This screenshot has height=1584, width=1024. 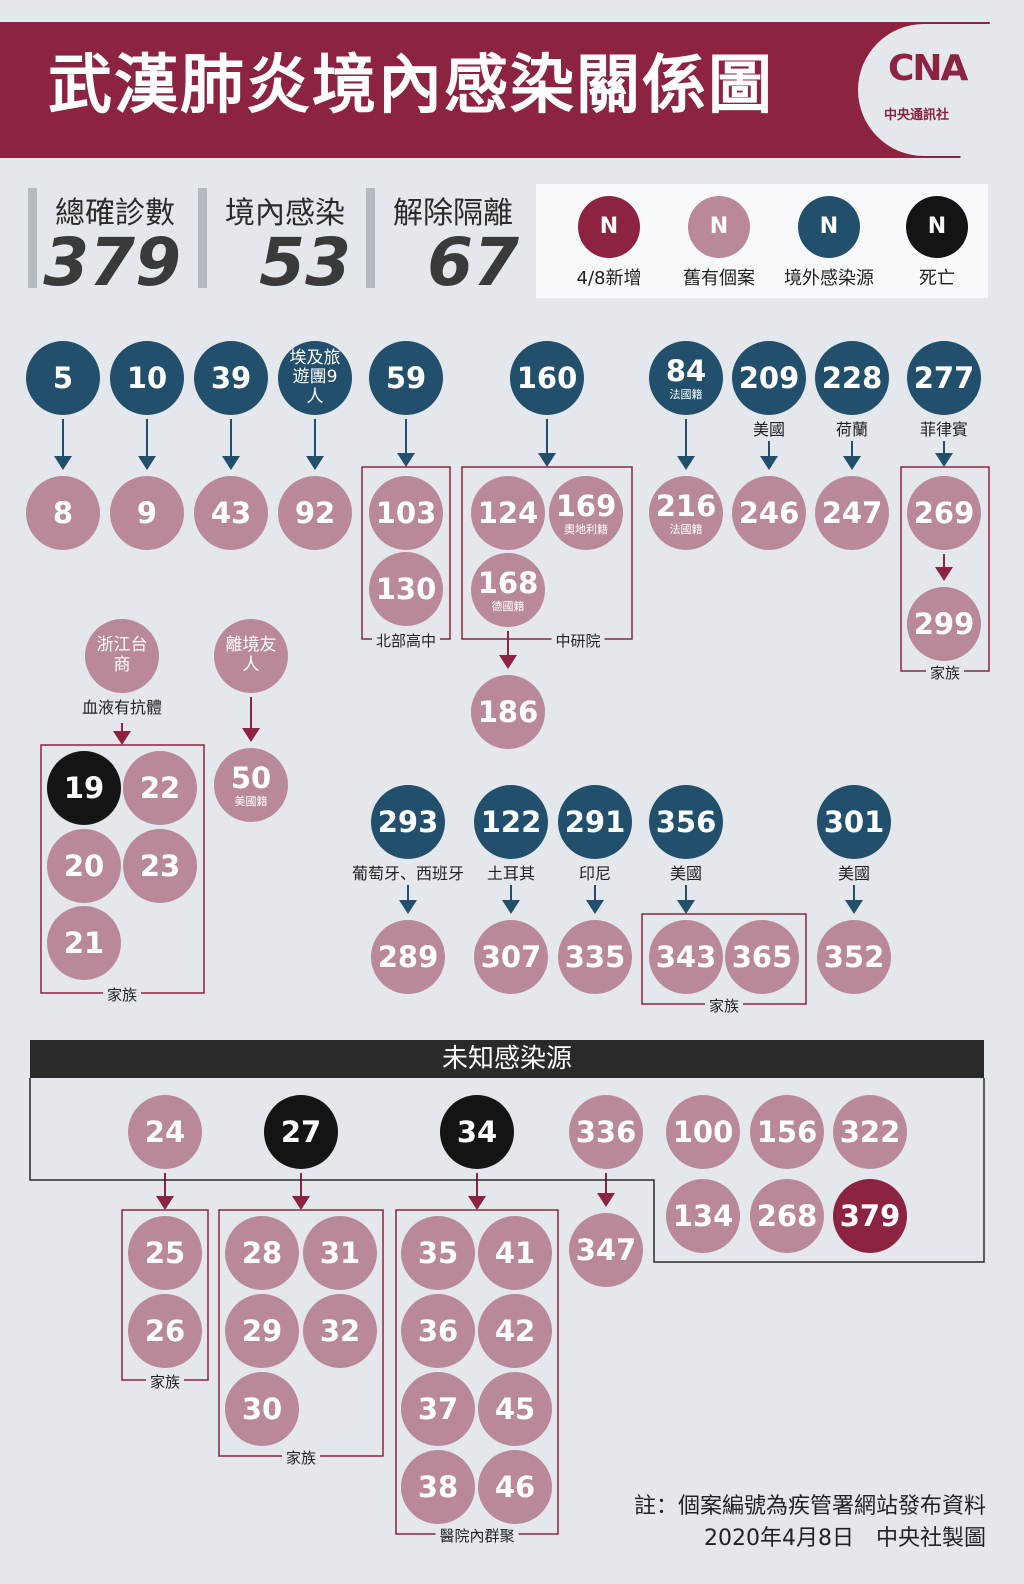 I want to click on case-number: 34, so click(x=477, y=1131).